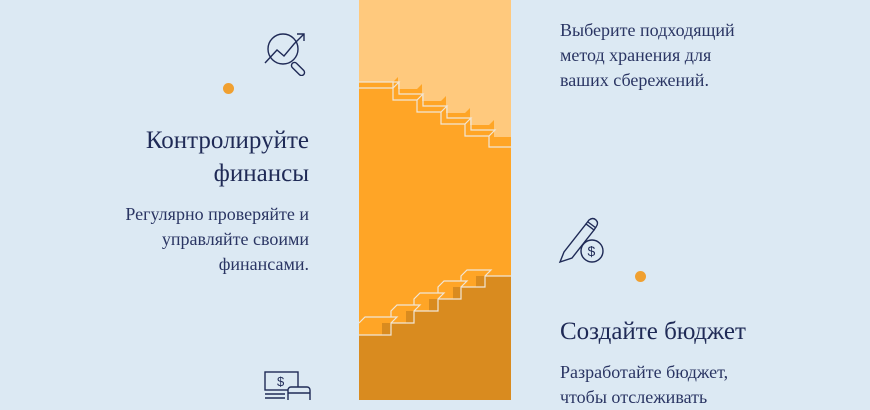  What do you see at coordinates (263, 264) in the screenshot?
I see `left-desc-line: финансами.` at bounding box center [263, 264].